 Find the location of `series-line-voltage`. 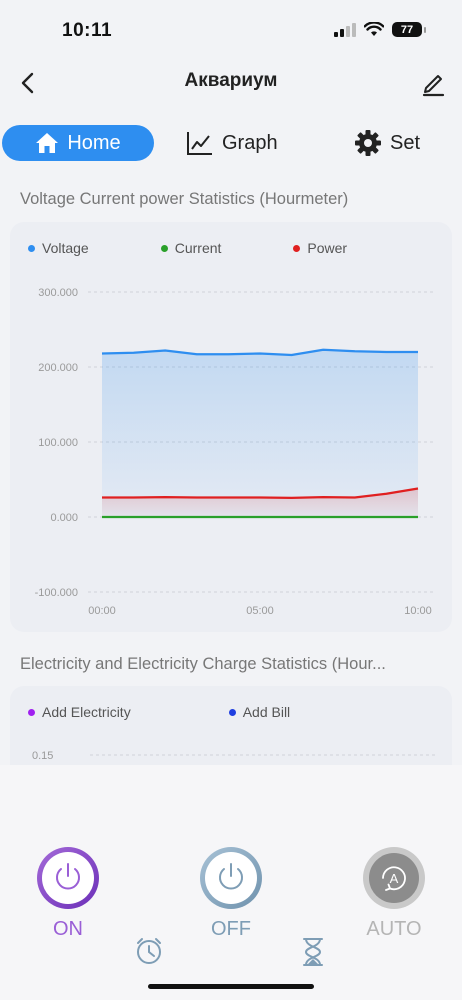

series-line-voltage is located at coordinates (259, 352).